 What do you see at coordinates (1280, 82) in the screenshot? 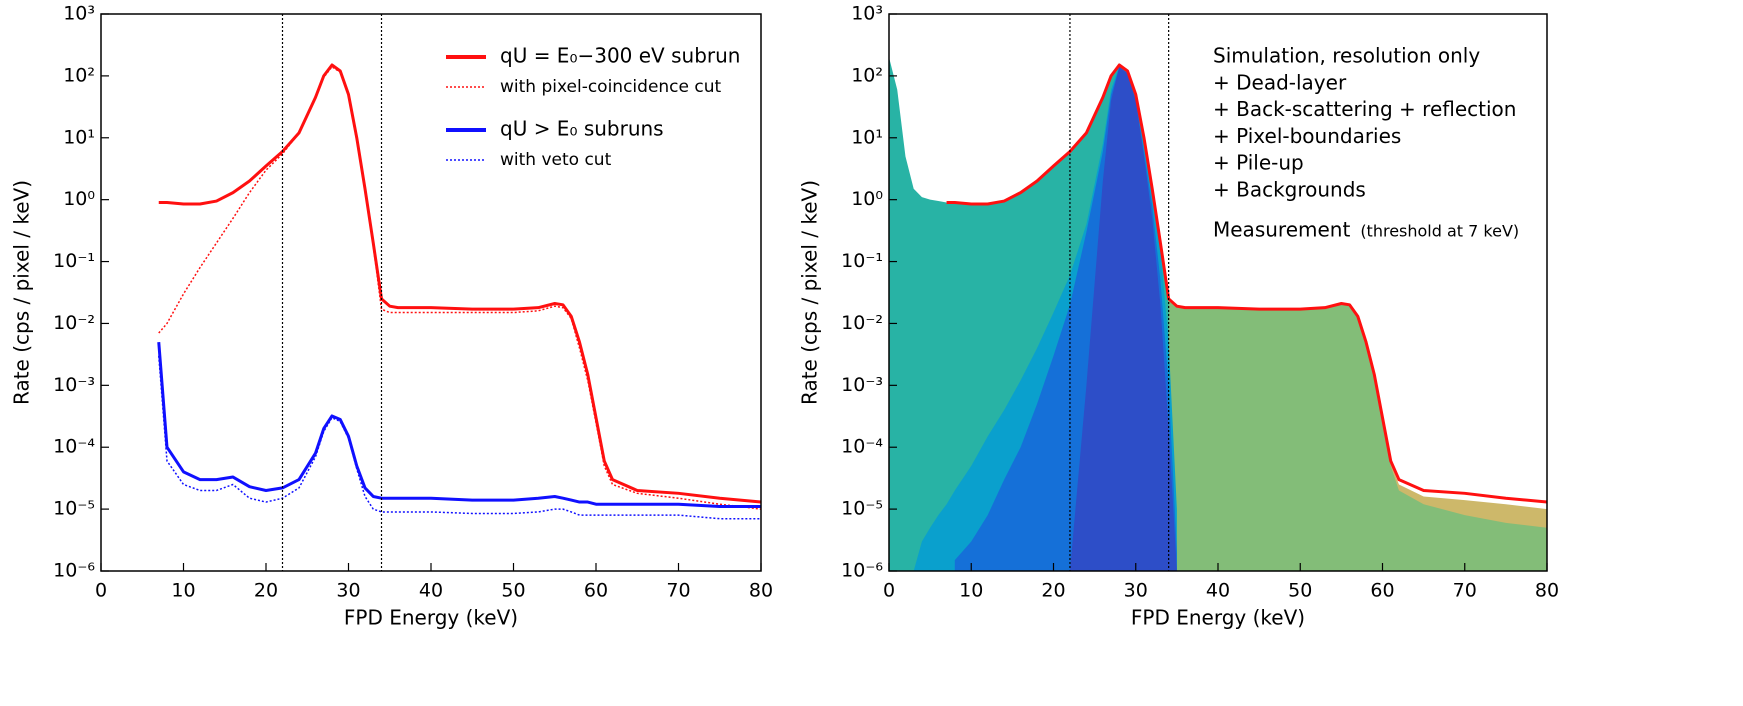
I see `legend-label: + Dead-layer` at bounding box center [1280, 82].